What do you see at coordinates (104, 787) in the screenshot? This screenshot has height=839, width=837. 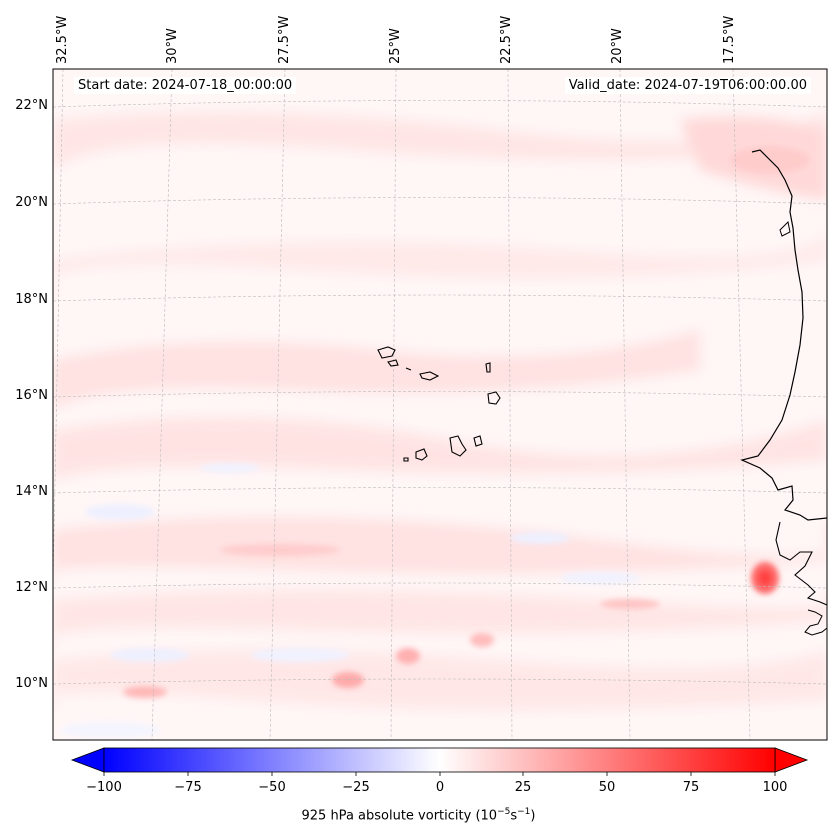 I see `colorbar-tick-label: −100` at bounding box center [104, 787].